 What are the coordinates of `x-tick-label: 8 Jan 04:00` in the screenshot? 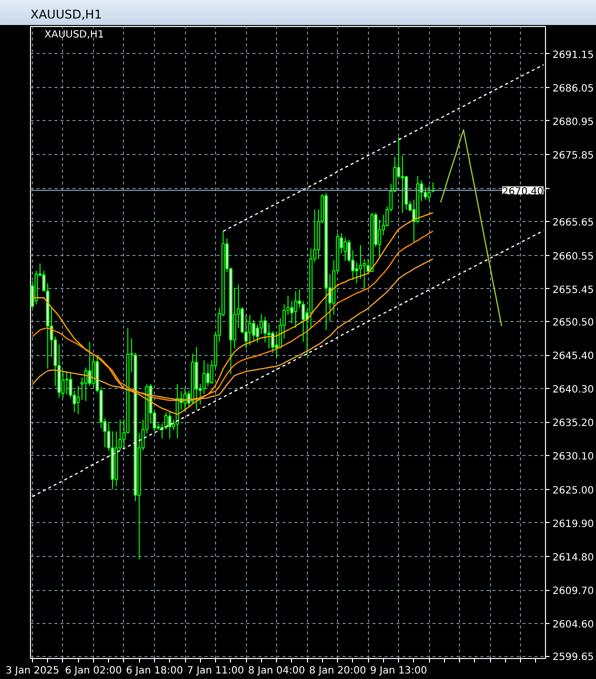 It's located at (277, 671).